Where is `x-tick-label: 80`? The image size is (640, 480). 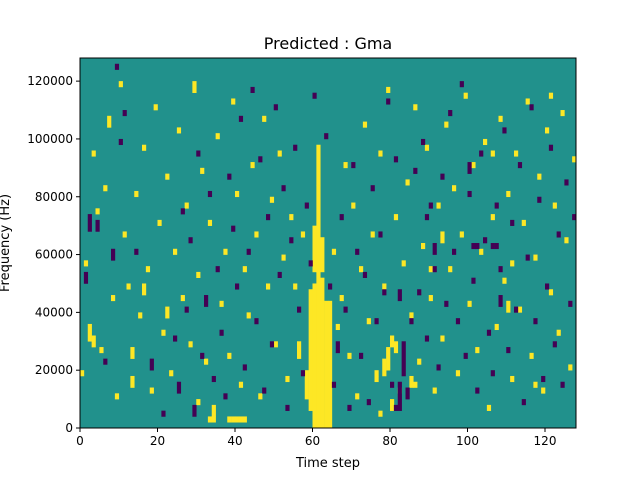
x-tick-label: 80 is located at coordinates (389, 441).